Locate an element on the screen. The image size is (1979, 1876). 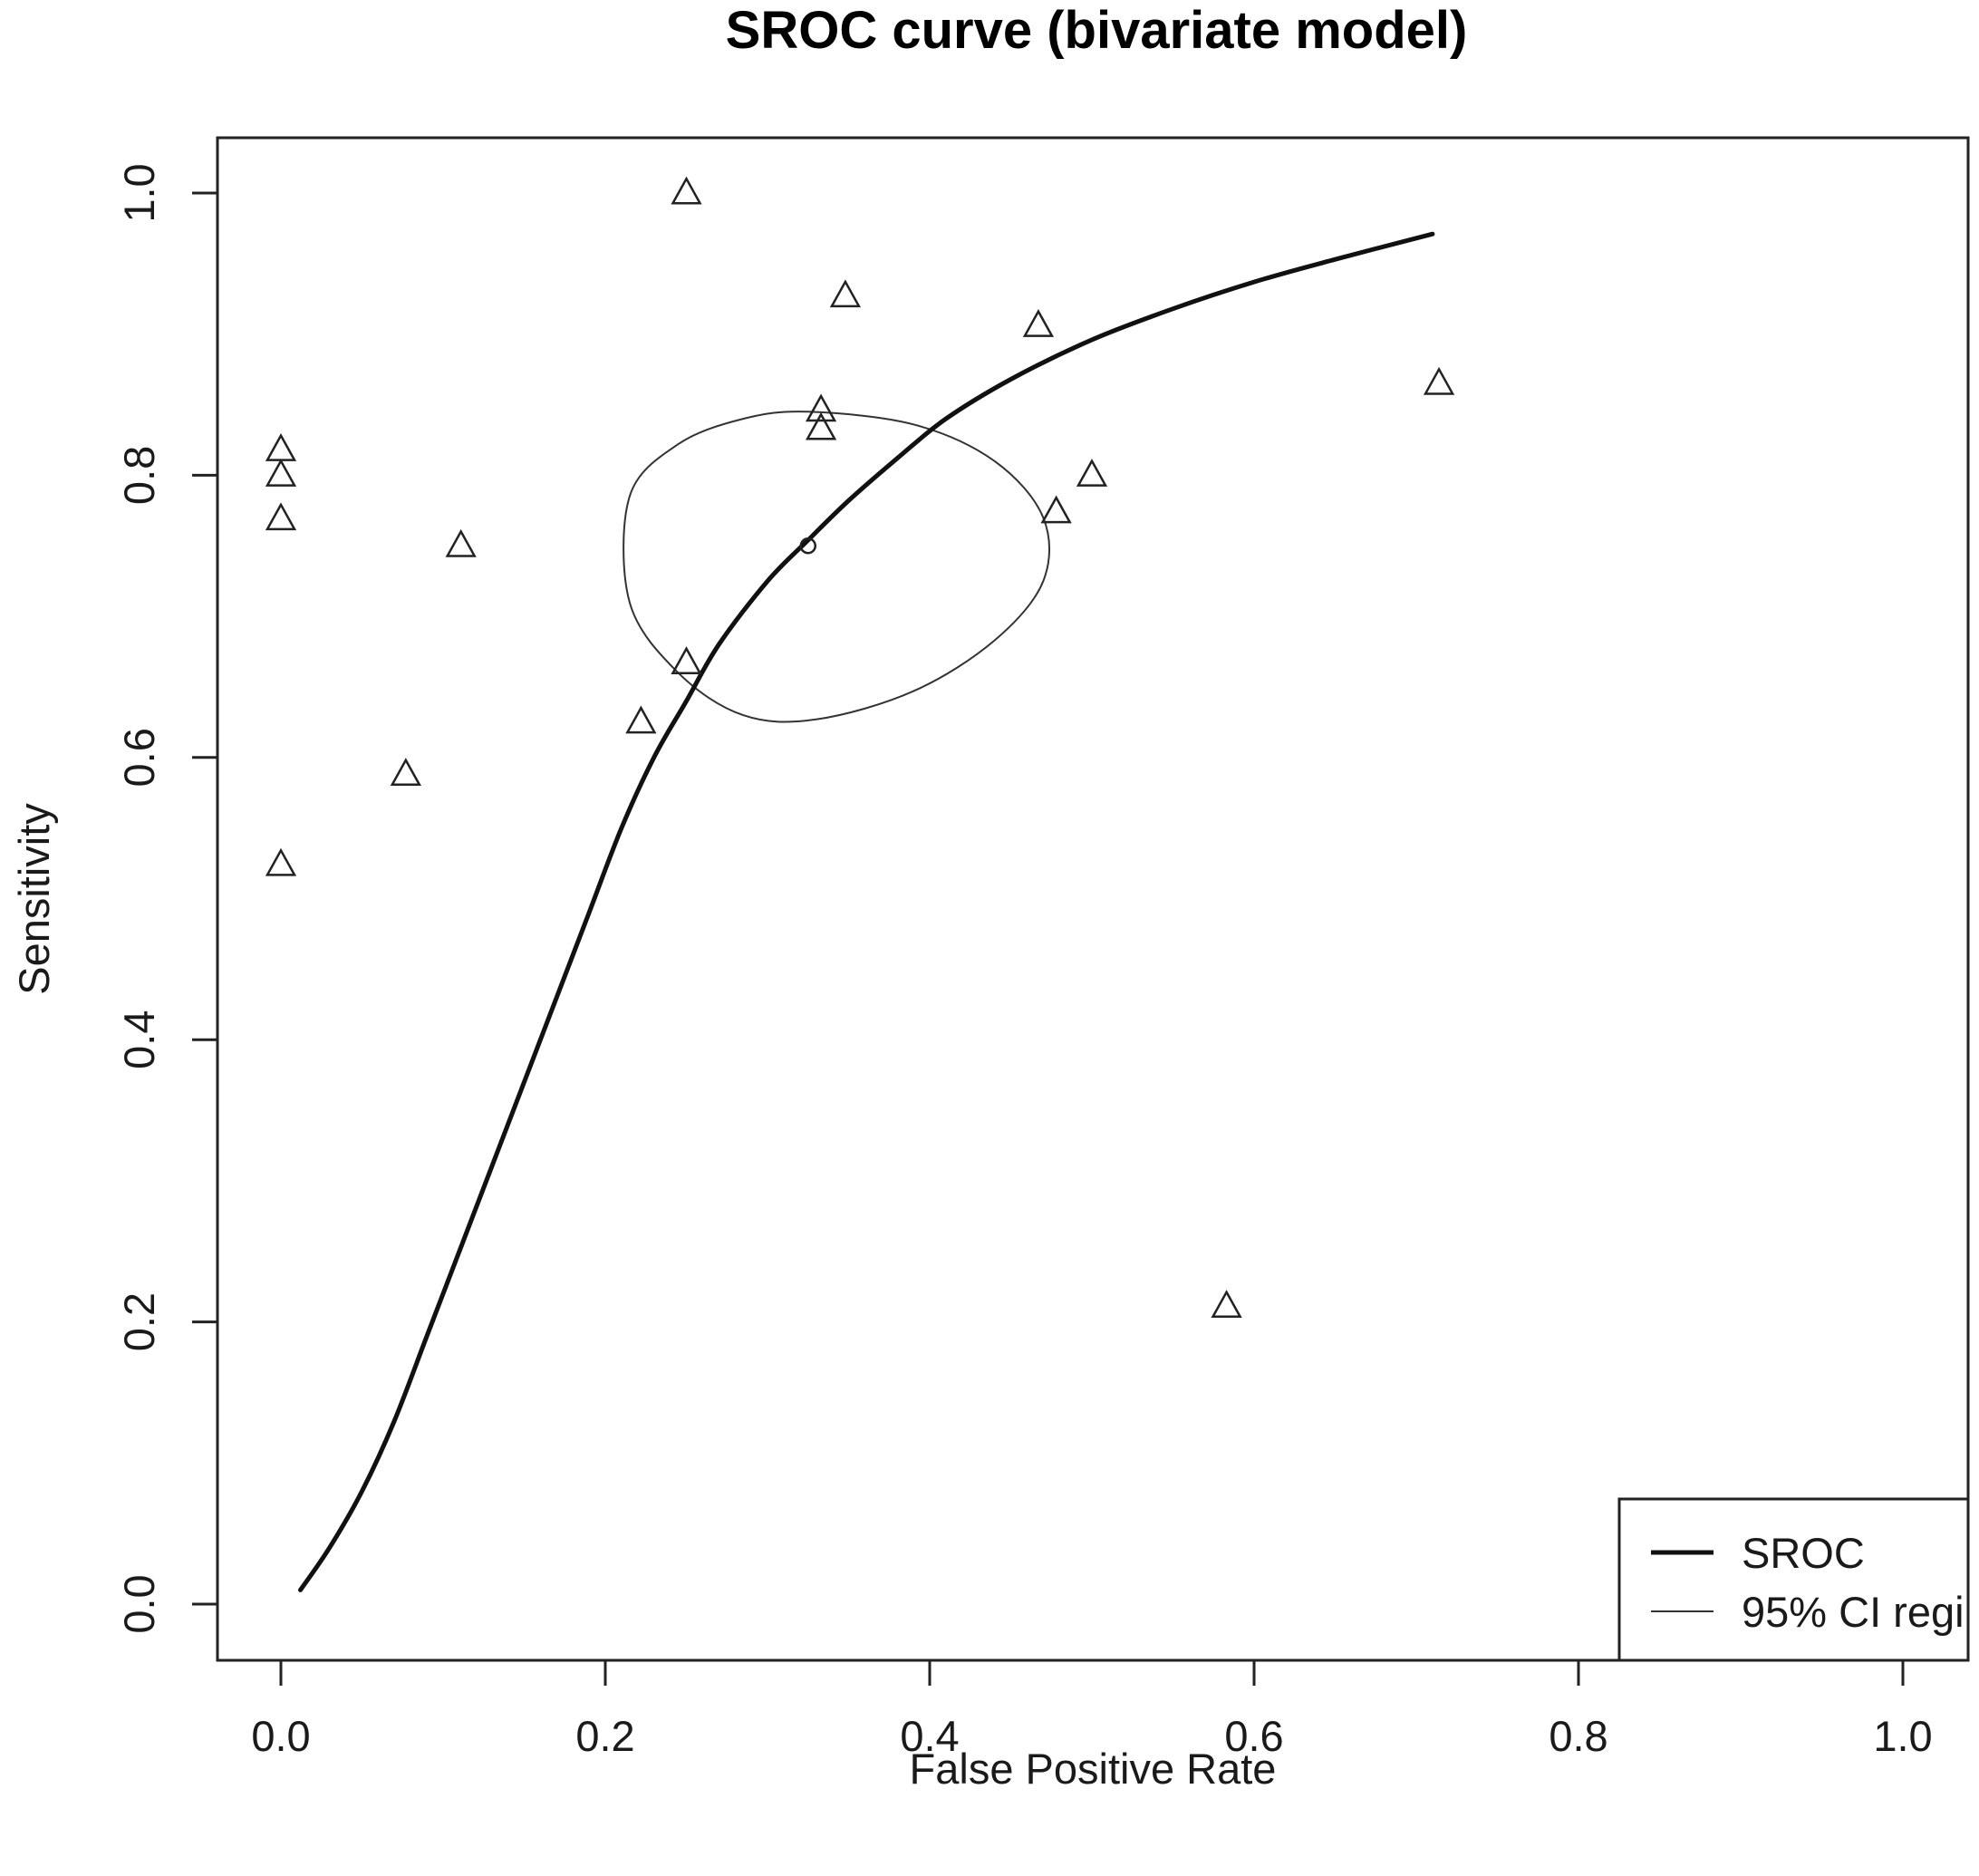
x-tick-label: 0.8 is located at coordinates (1578, 1736).